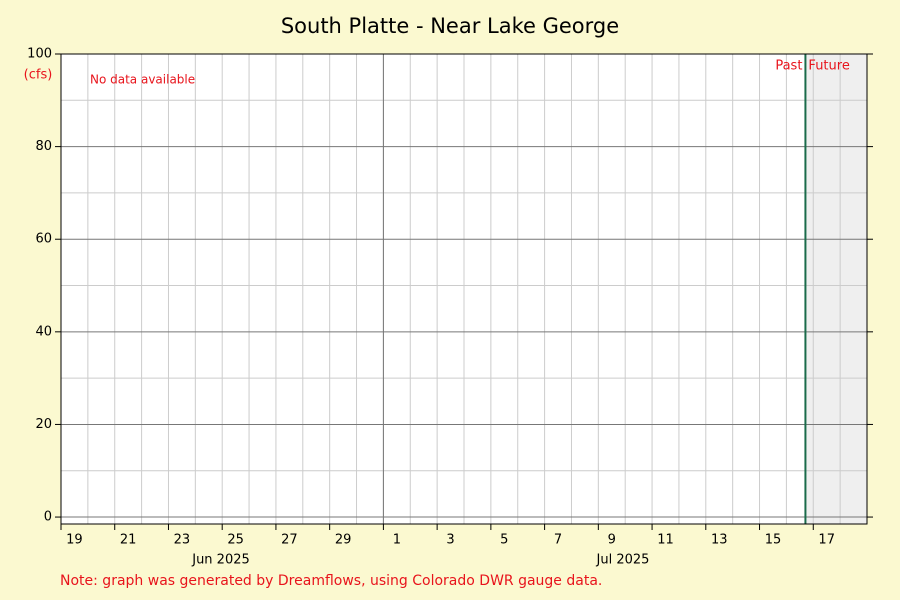  I want to click on y-unit: (cfs), so click(38, 75).